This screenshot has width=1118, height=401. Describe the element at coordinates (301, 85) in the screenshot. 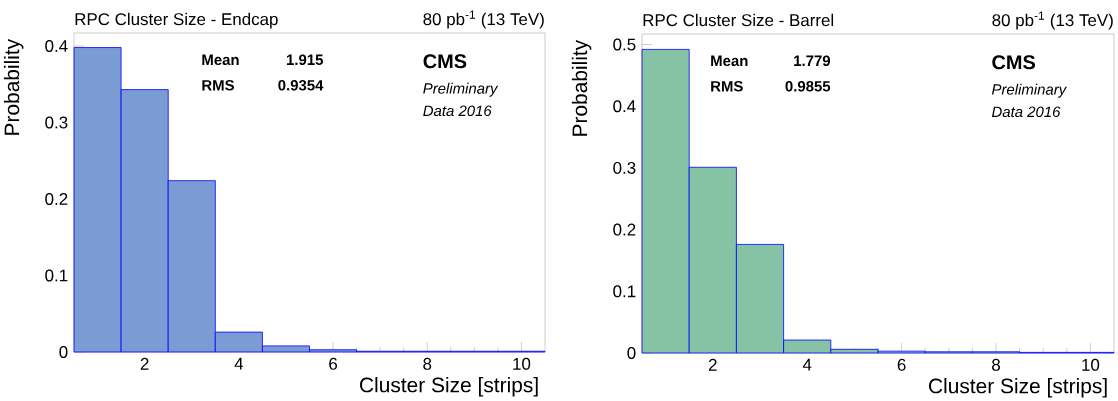

I see `annotation: 0.9354` at that location.